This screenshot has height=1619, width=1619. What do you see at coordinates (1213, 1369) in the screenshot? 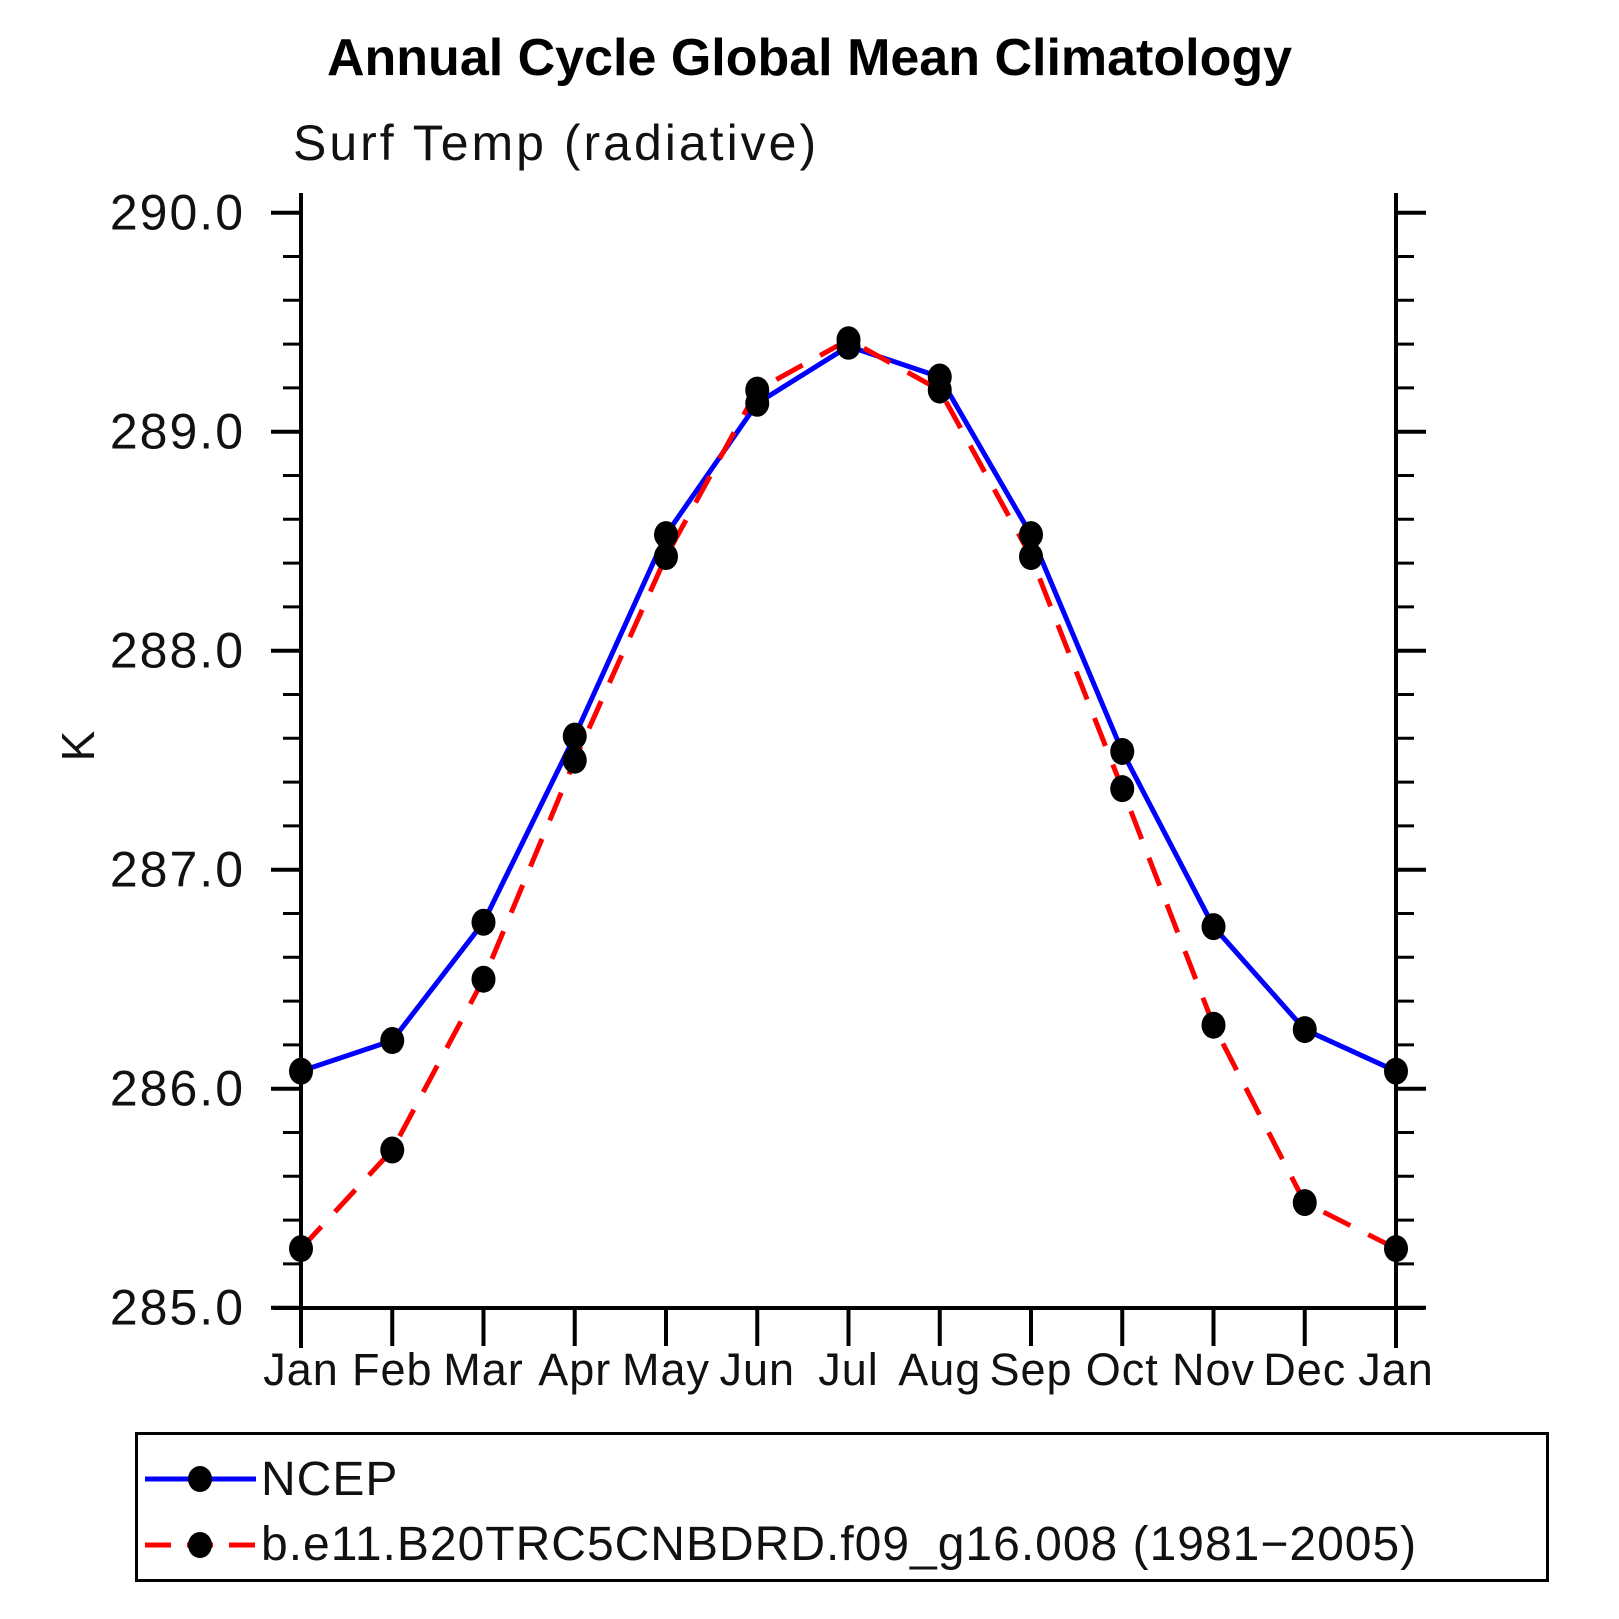
I see `x-tick-label: Nov` at bounding box center [1213, 1369].